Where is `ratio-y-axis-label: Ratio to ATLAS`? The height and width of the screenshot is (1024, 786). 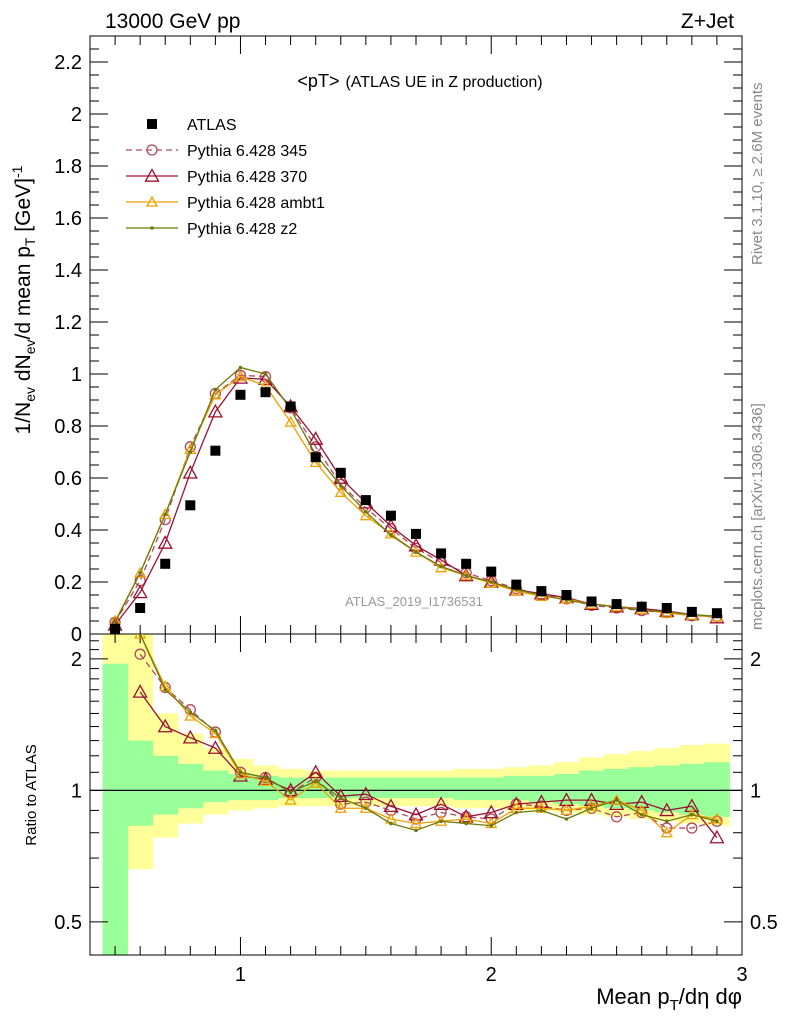
ratio-y-axis-label: Ratio to ATLAS is located at coordinates (31, 794).